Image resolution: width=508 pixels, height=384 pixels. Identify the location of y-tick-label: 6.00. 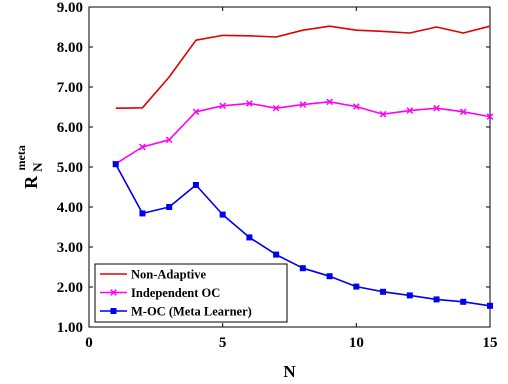
(70, 128).